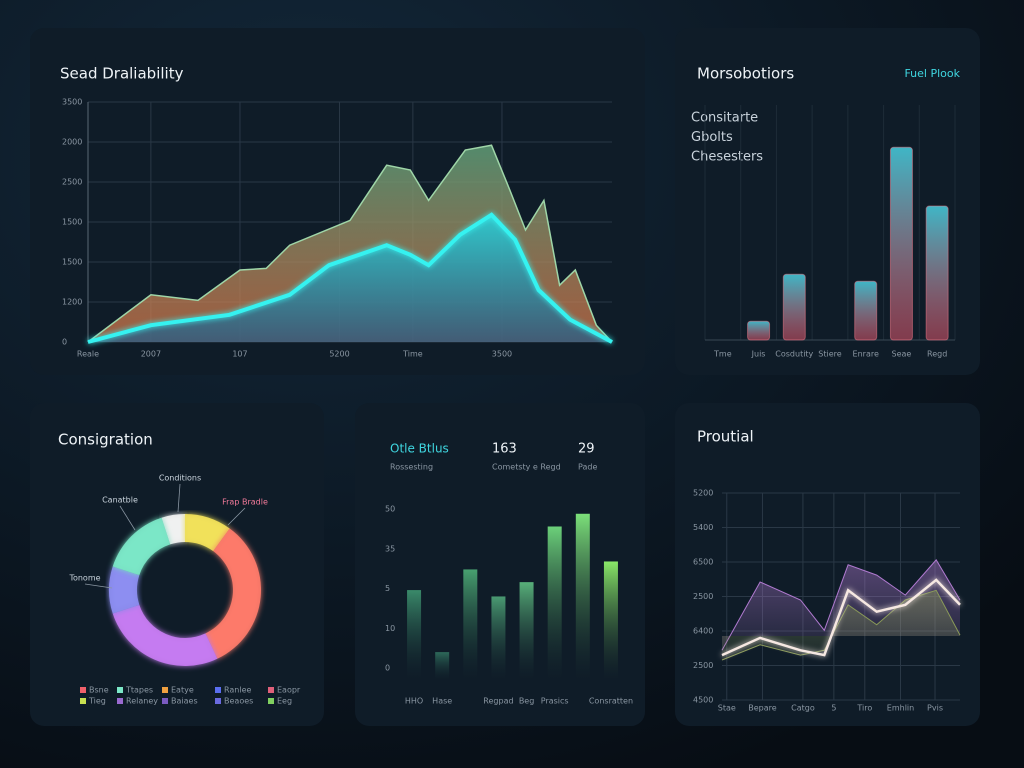  Describe the element at coordinates (611, 701) in the screenshot. I see `x-tick-label: Consratten` at that location.